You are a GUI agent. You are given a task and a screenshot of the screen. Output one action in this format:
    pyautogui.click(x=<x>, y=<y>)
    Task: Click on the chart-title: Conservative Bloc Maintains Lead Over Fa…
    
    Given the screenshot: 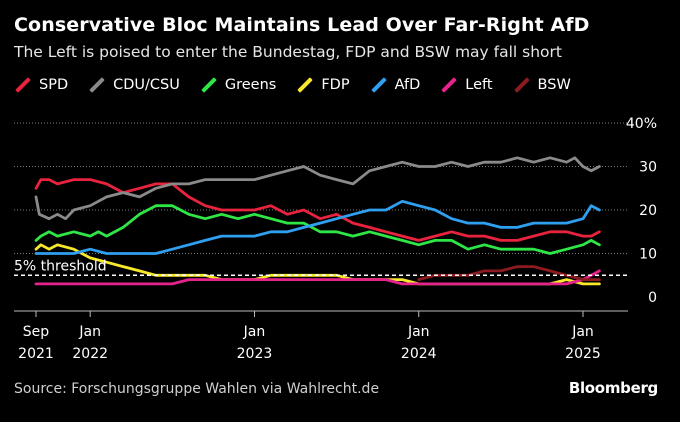 What is the action you would take?
    pyautogui.click(x=302, y=25)
    